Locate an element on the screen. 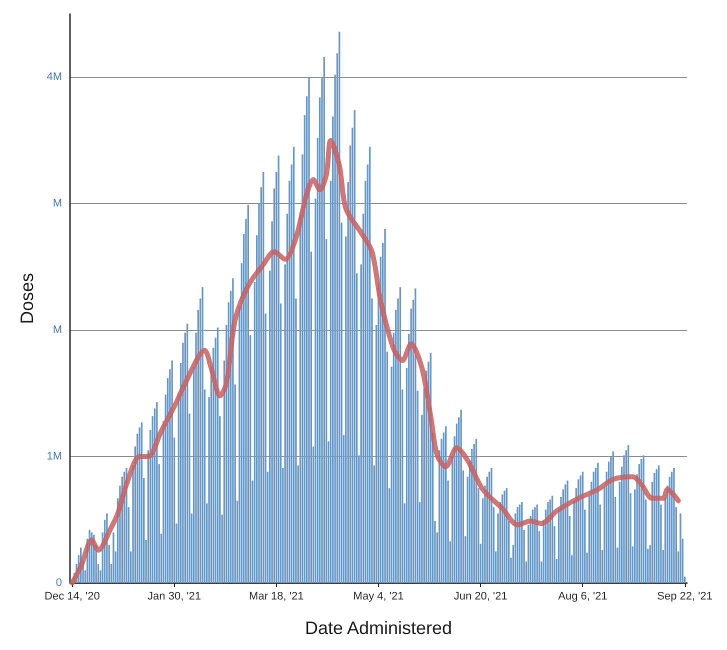 This screenshot has width=727, height=650. x-tick-label: Jun 20, '21 is located at coordinates (481, 596).